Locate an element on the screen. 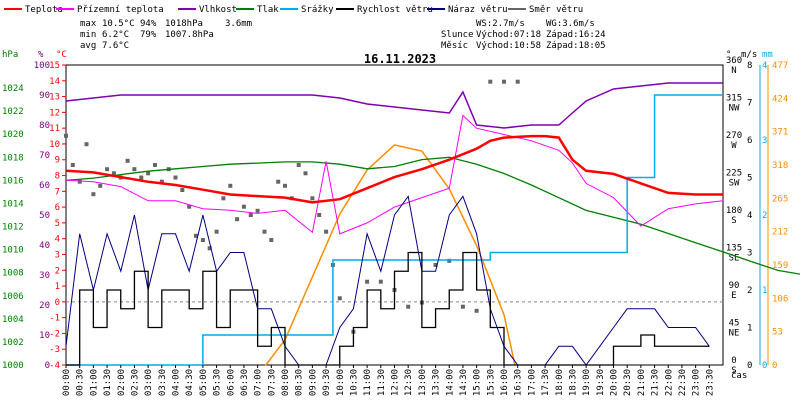  hpa-tick-label: 1016 is located at coordinates (13, 181).